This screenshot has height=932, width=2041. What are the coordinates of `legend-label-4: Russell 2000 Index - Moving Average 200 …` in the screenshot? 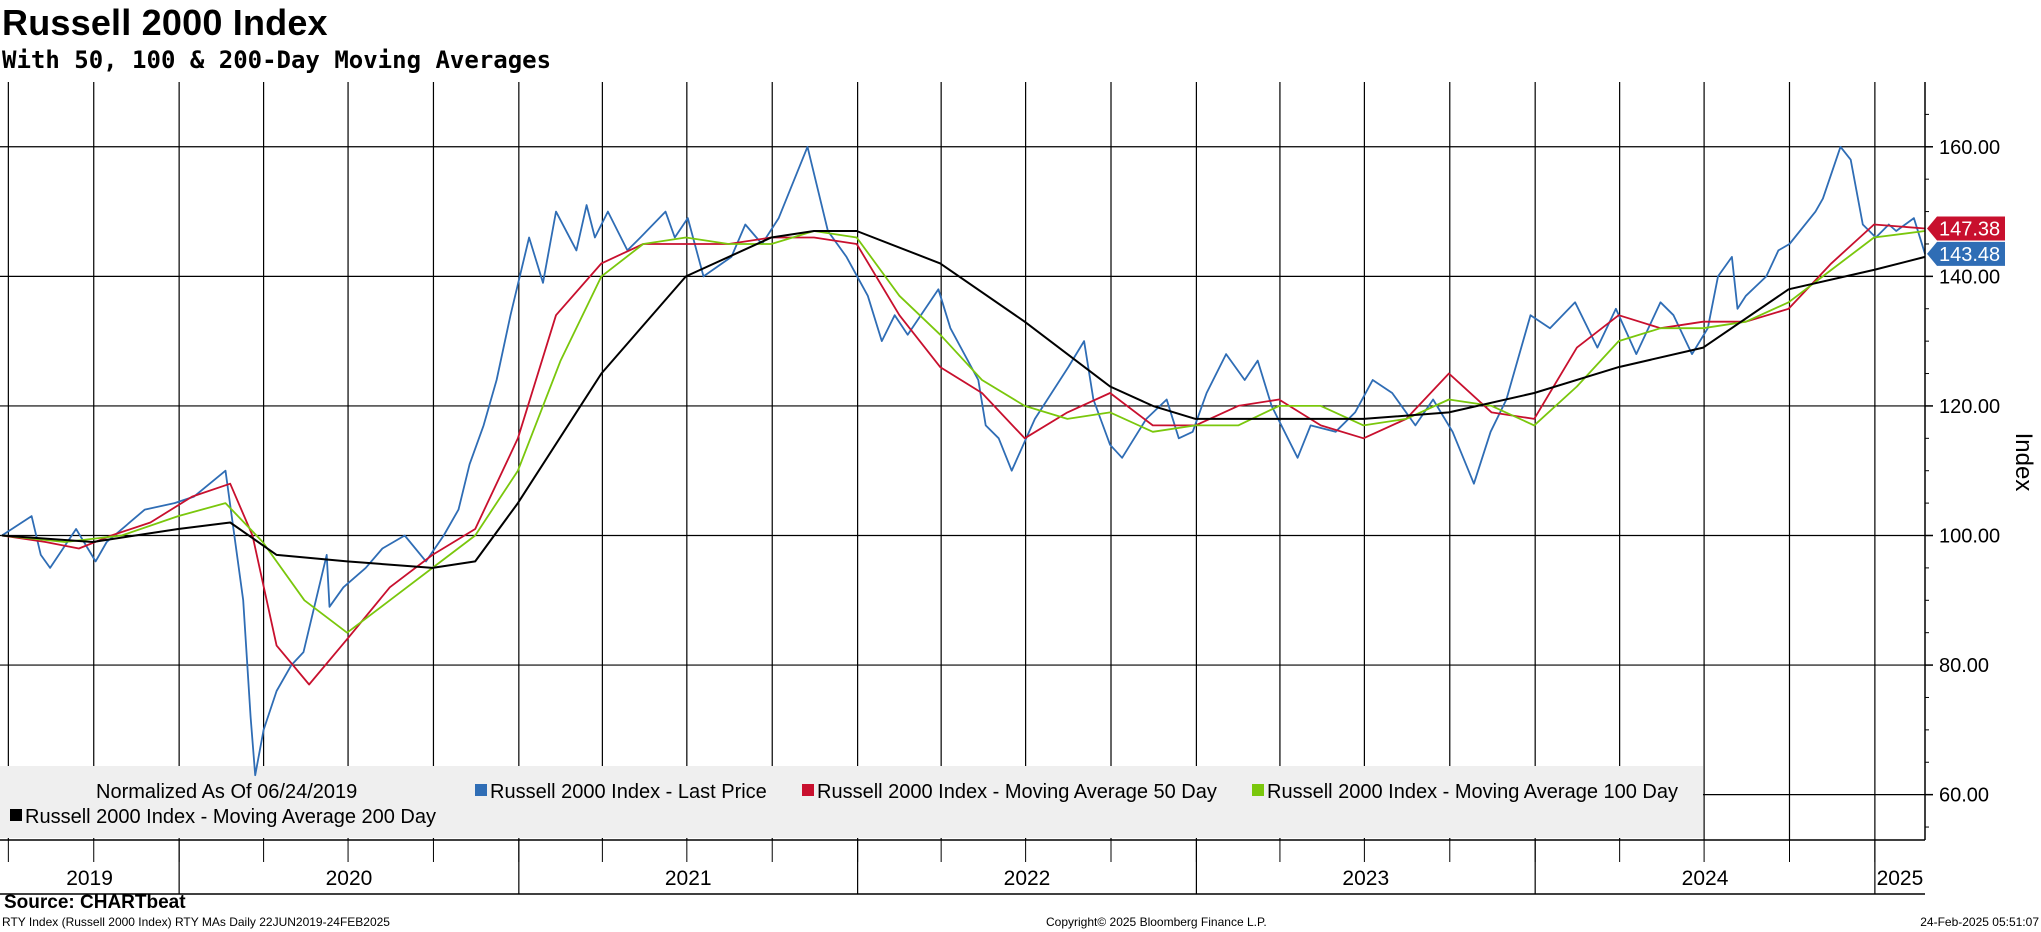 It's located at (230, 817).